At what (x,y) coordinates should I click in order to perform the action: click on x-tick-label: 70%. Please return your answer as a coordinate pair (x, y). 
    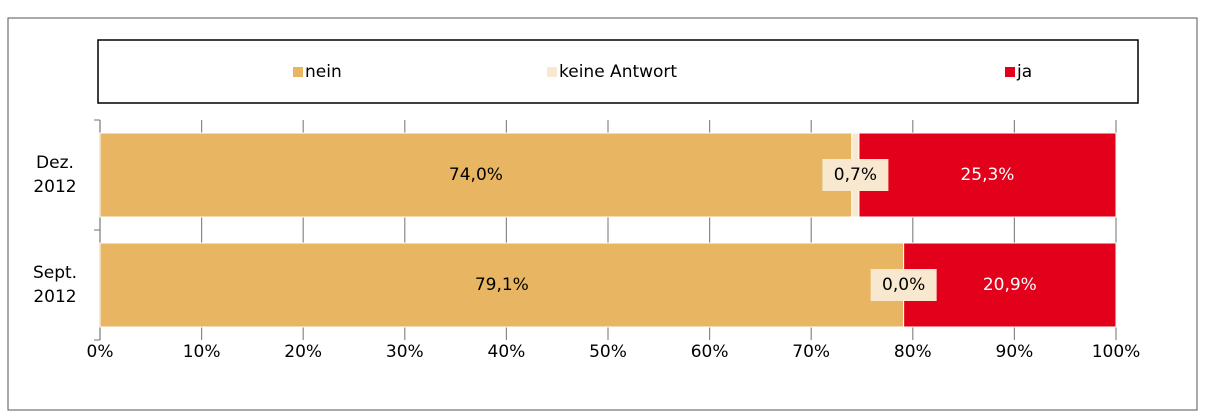
    Looking at the image, I should click on (811, 352).